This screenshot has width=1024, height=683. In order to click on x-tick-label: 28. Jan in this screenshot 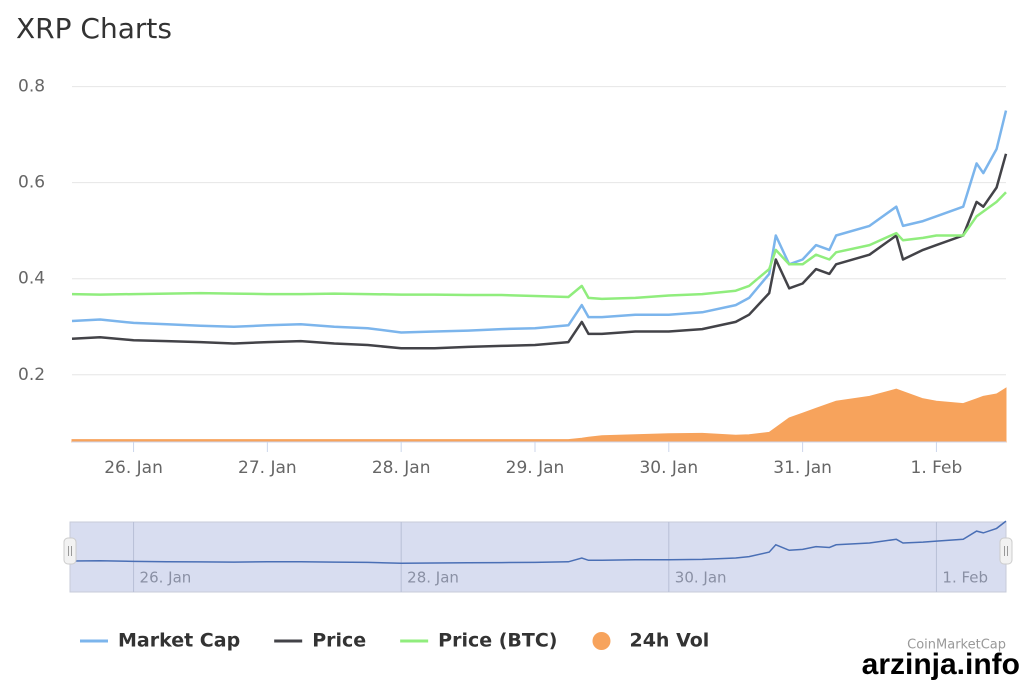, I will do `click(401, 468)`.